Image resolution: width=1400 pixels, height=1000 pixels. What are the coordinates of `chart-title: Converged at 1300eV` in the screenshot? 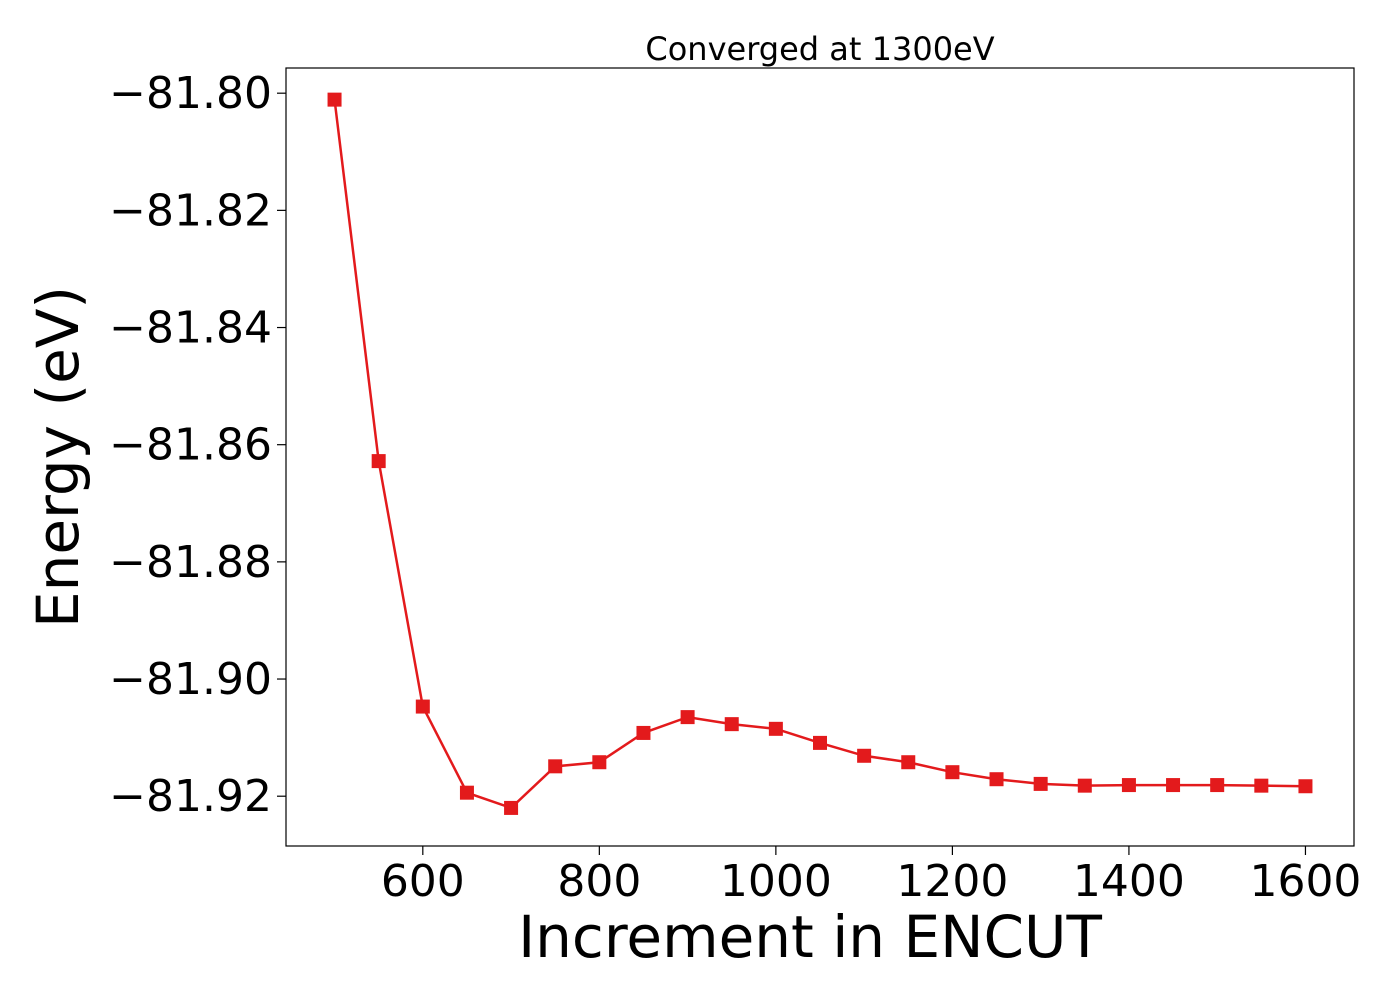 It's located at (819, 49).